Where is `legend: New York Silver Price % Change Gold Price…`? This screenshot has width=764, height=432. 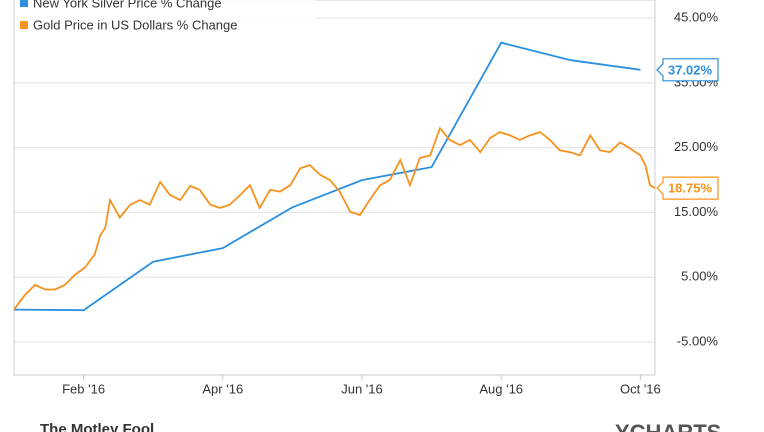 legend: New York Silver Price % Change Gold Price… is located at coordinates (165, 19).